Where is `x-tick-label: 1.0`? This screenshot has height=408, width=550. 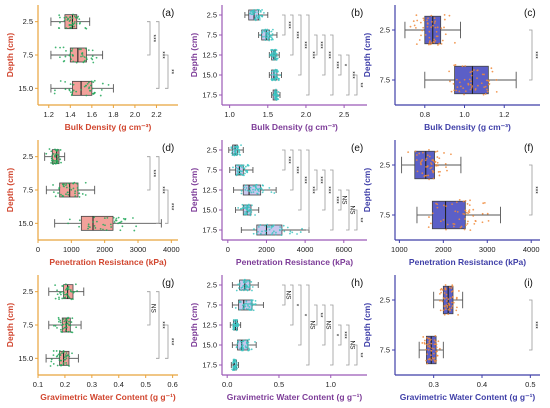
x-tick-label: 1.0 is located at coordinates (464, 114).